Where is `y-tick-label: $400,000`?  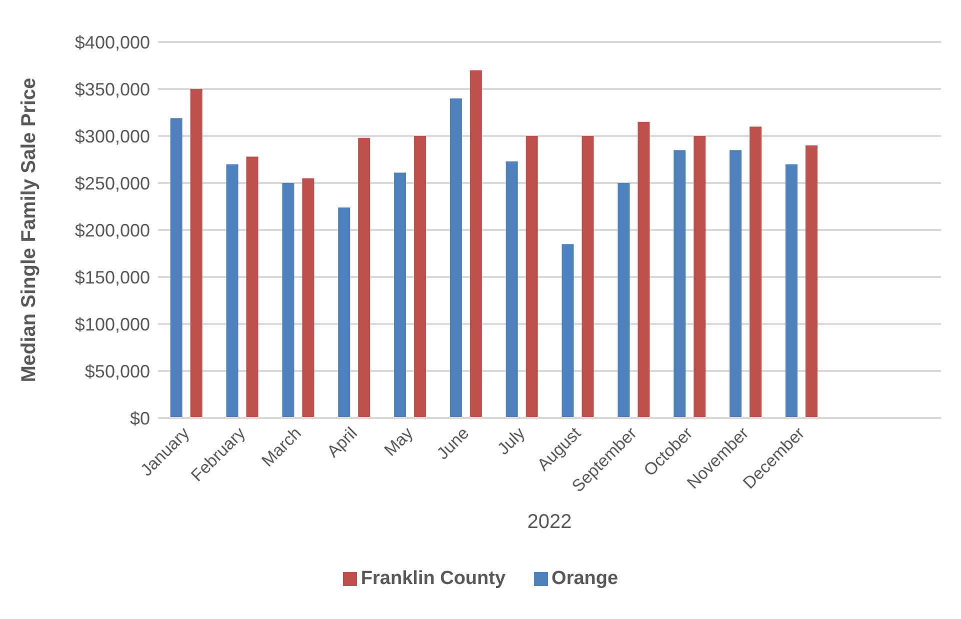 y-tick-label: $400,000 is located at coordinates (112, 42).